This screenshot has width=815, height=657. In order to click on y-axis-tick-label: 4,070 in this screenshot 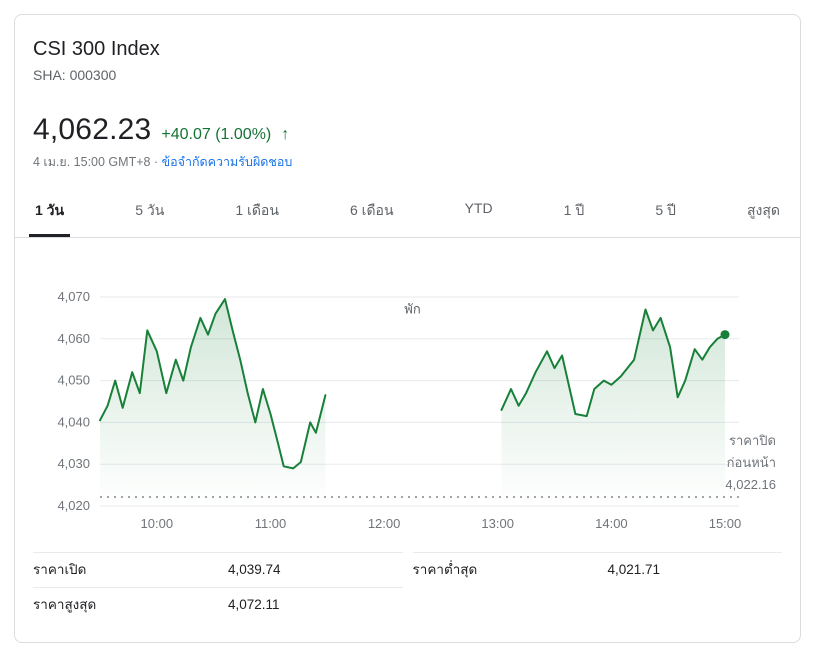, I will do `click(73, 296)`.